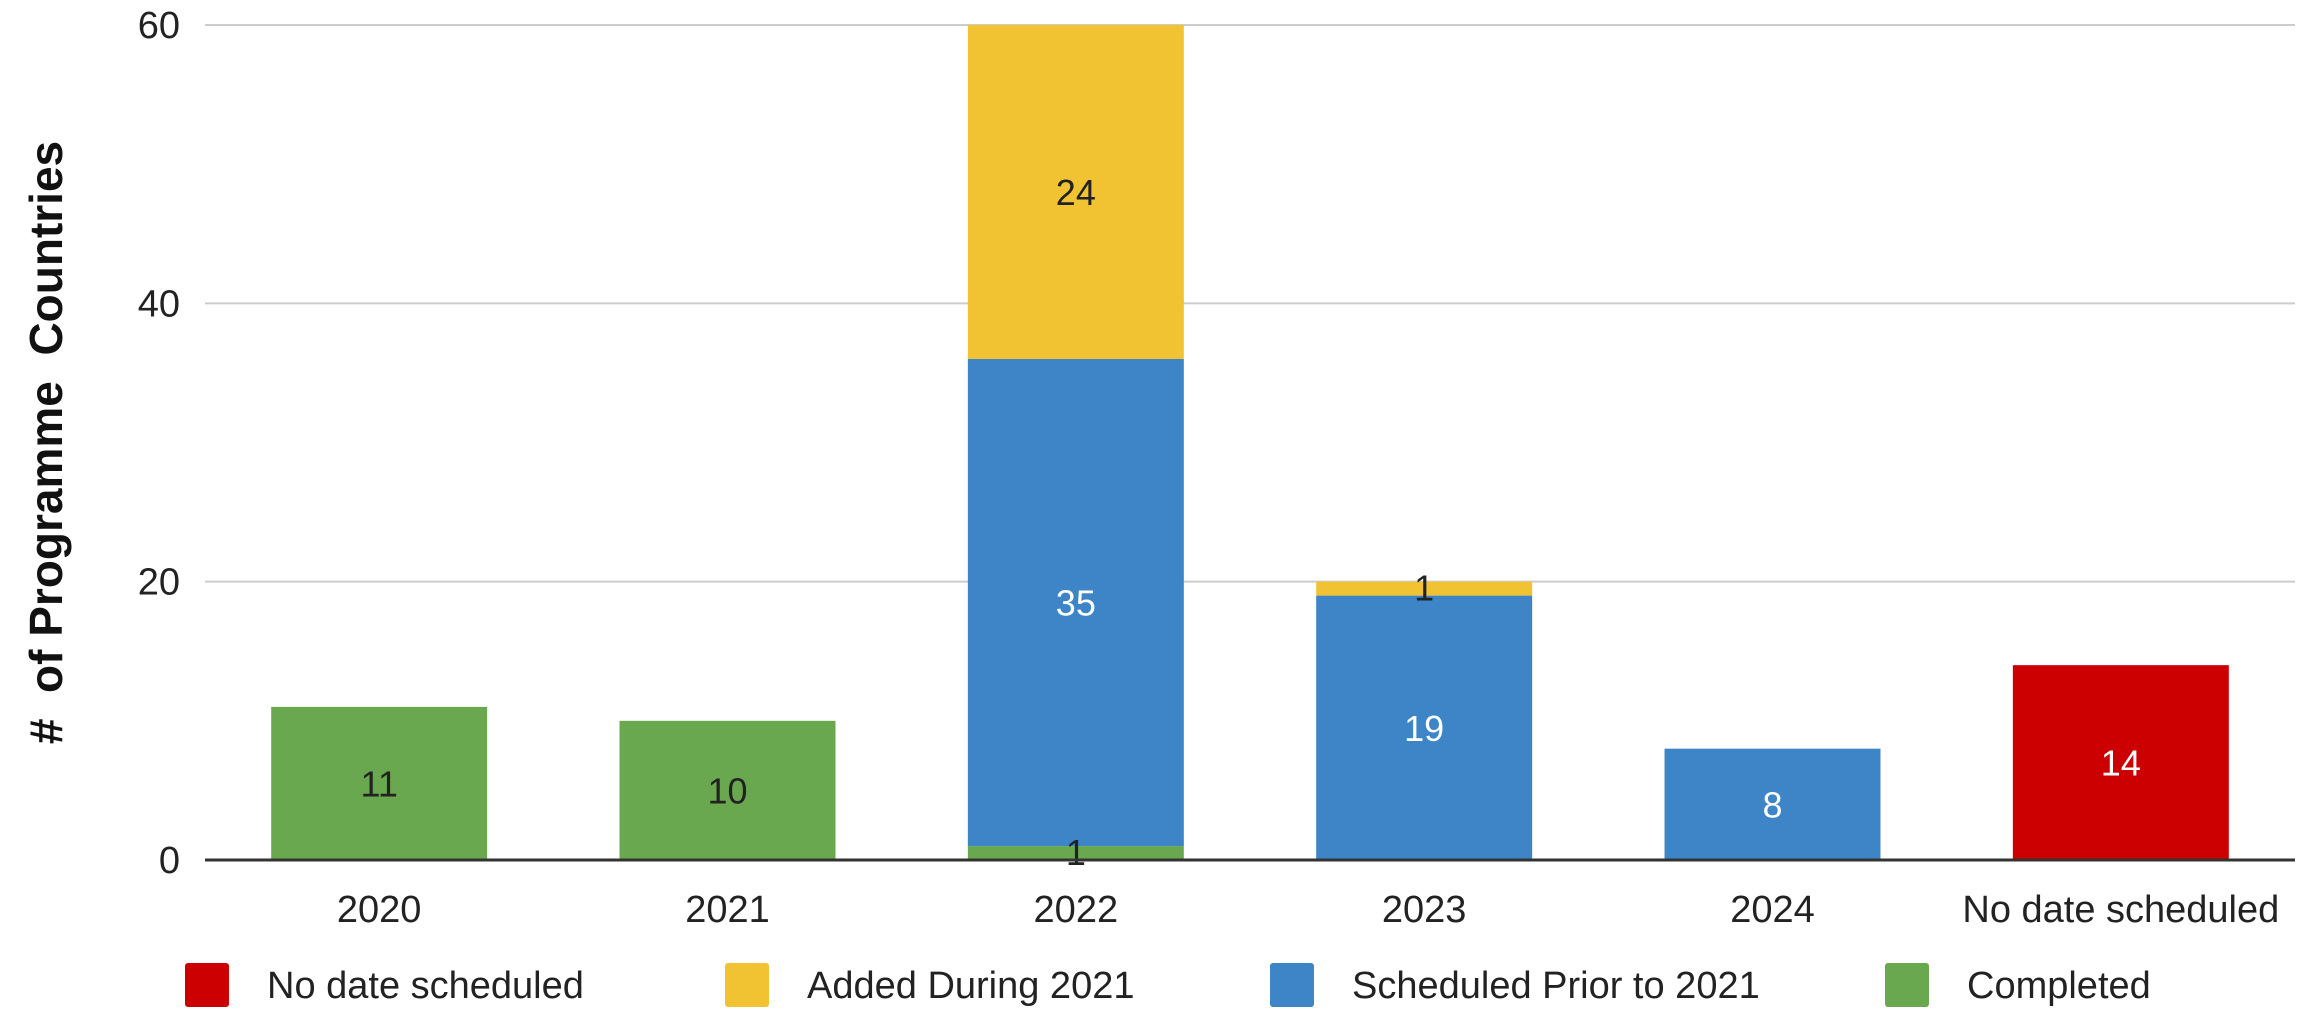 The image size is (2320, 1021). What do you see at coordinates (2120, 910) in the screenshot?
I see `x-tick-label: No date scheduled` at bounding box center [2120, 910].